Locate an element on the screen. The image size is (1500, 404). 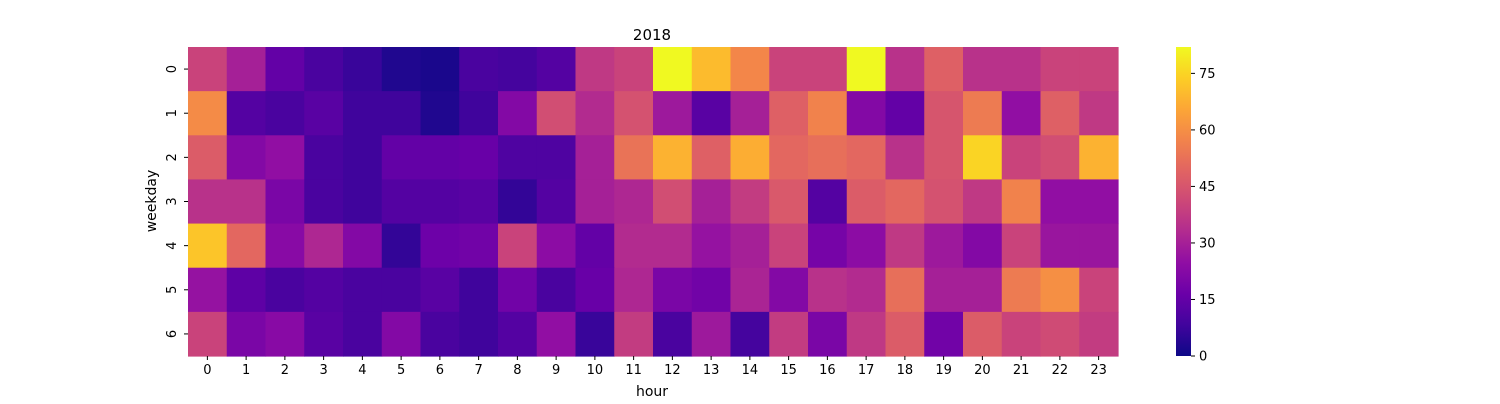
x-tick-label: 1 is located at coordinates (246, 370).